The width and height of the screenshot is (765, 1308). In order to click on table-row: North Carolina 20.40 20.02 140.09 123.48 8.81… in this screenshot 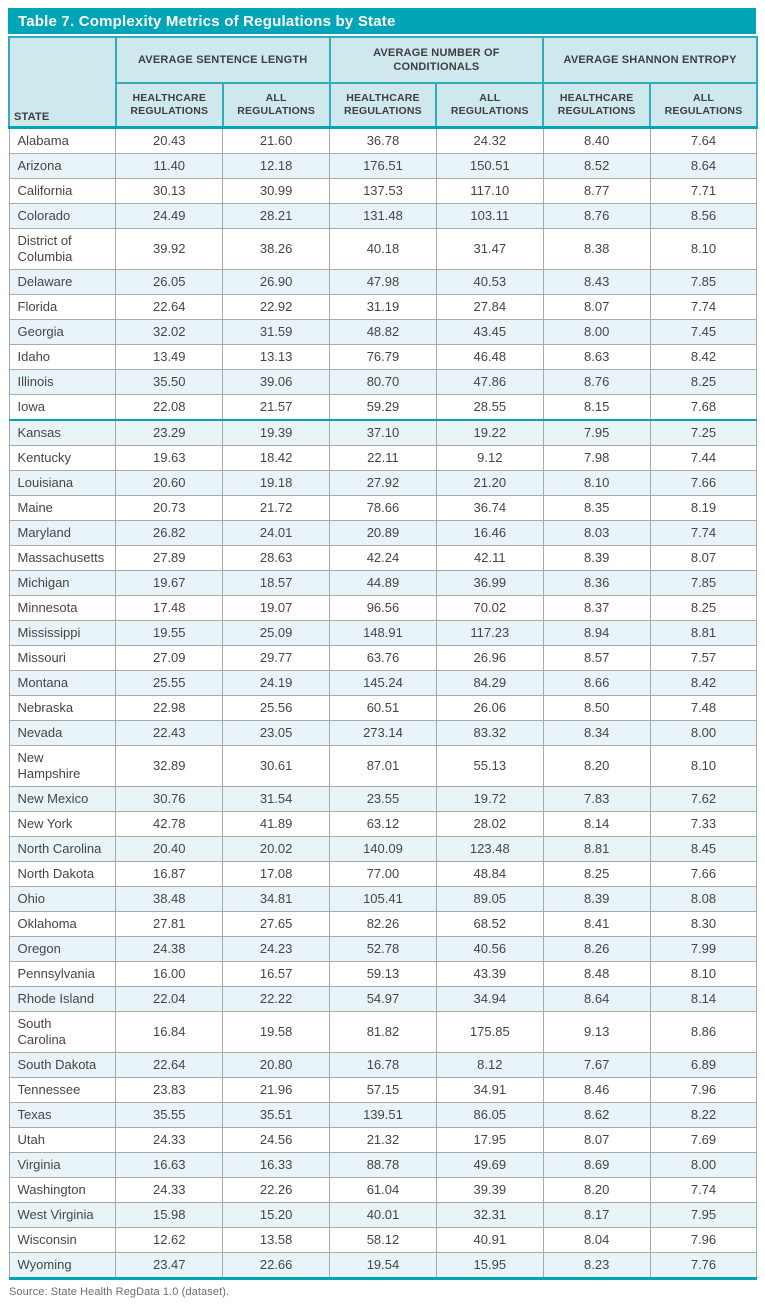, I will do `click(383, 849)`.